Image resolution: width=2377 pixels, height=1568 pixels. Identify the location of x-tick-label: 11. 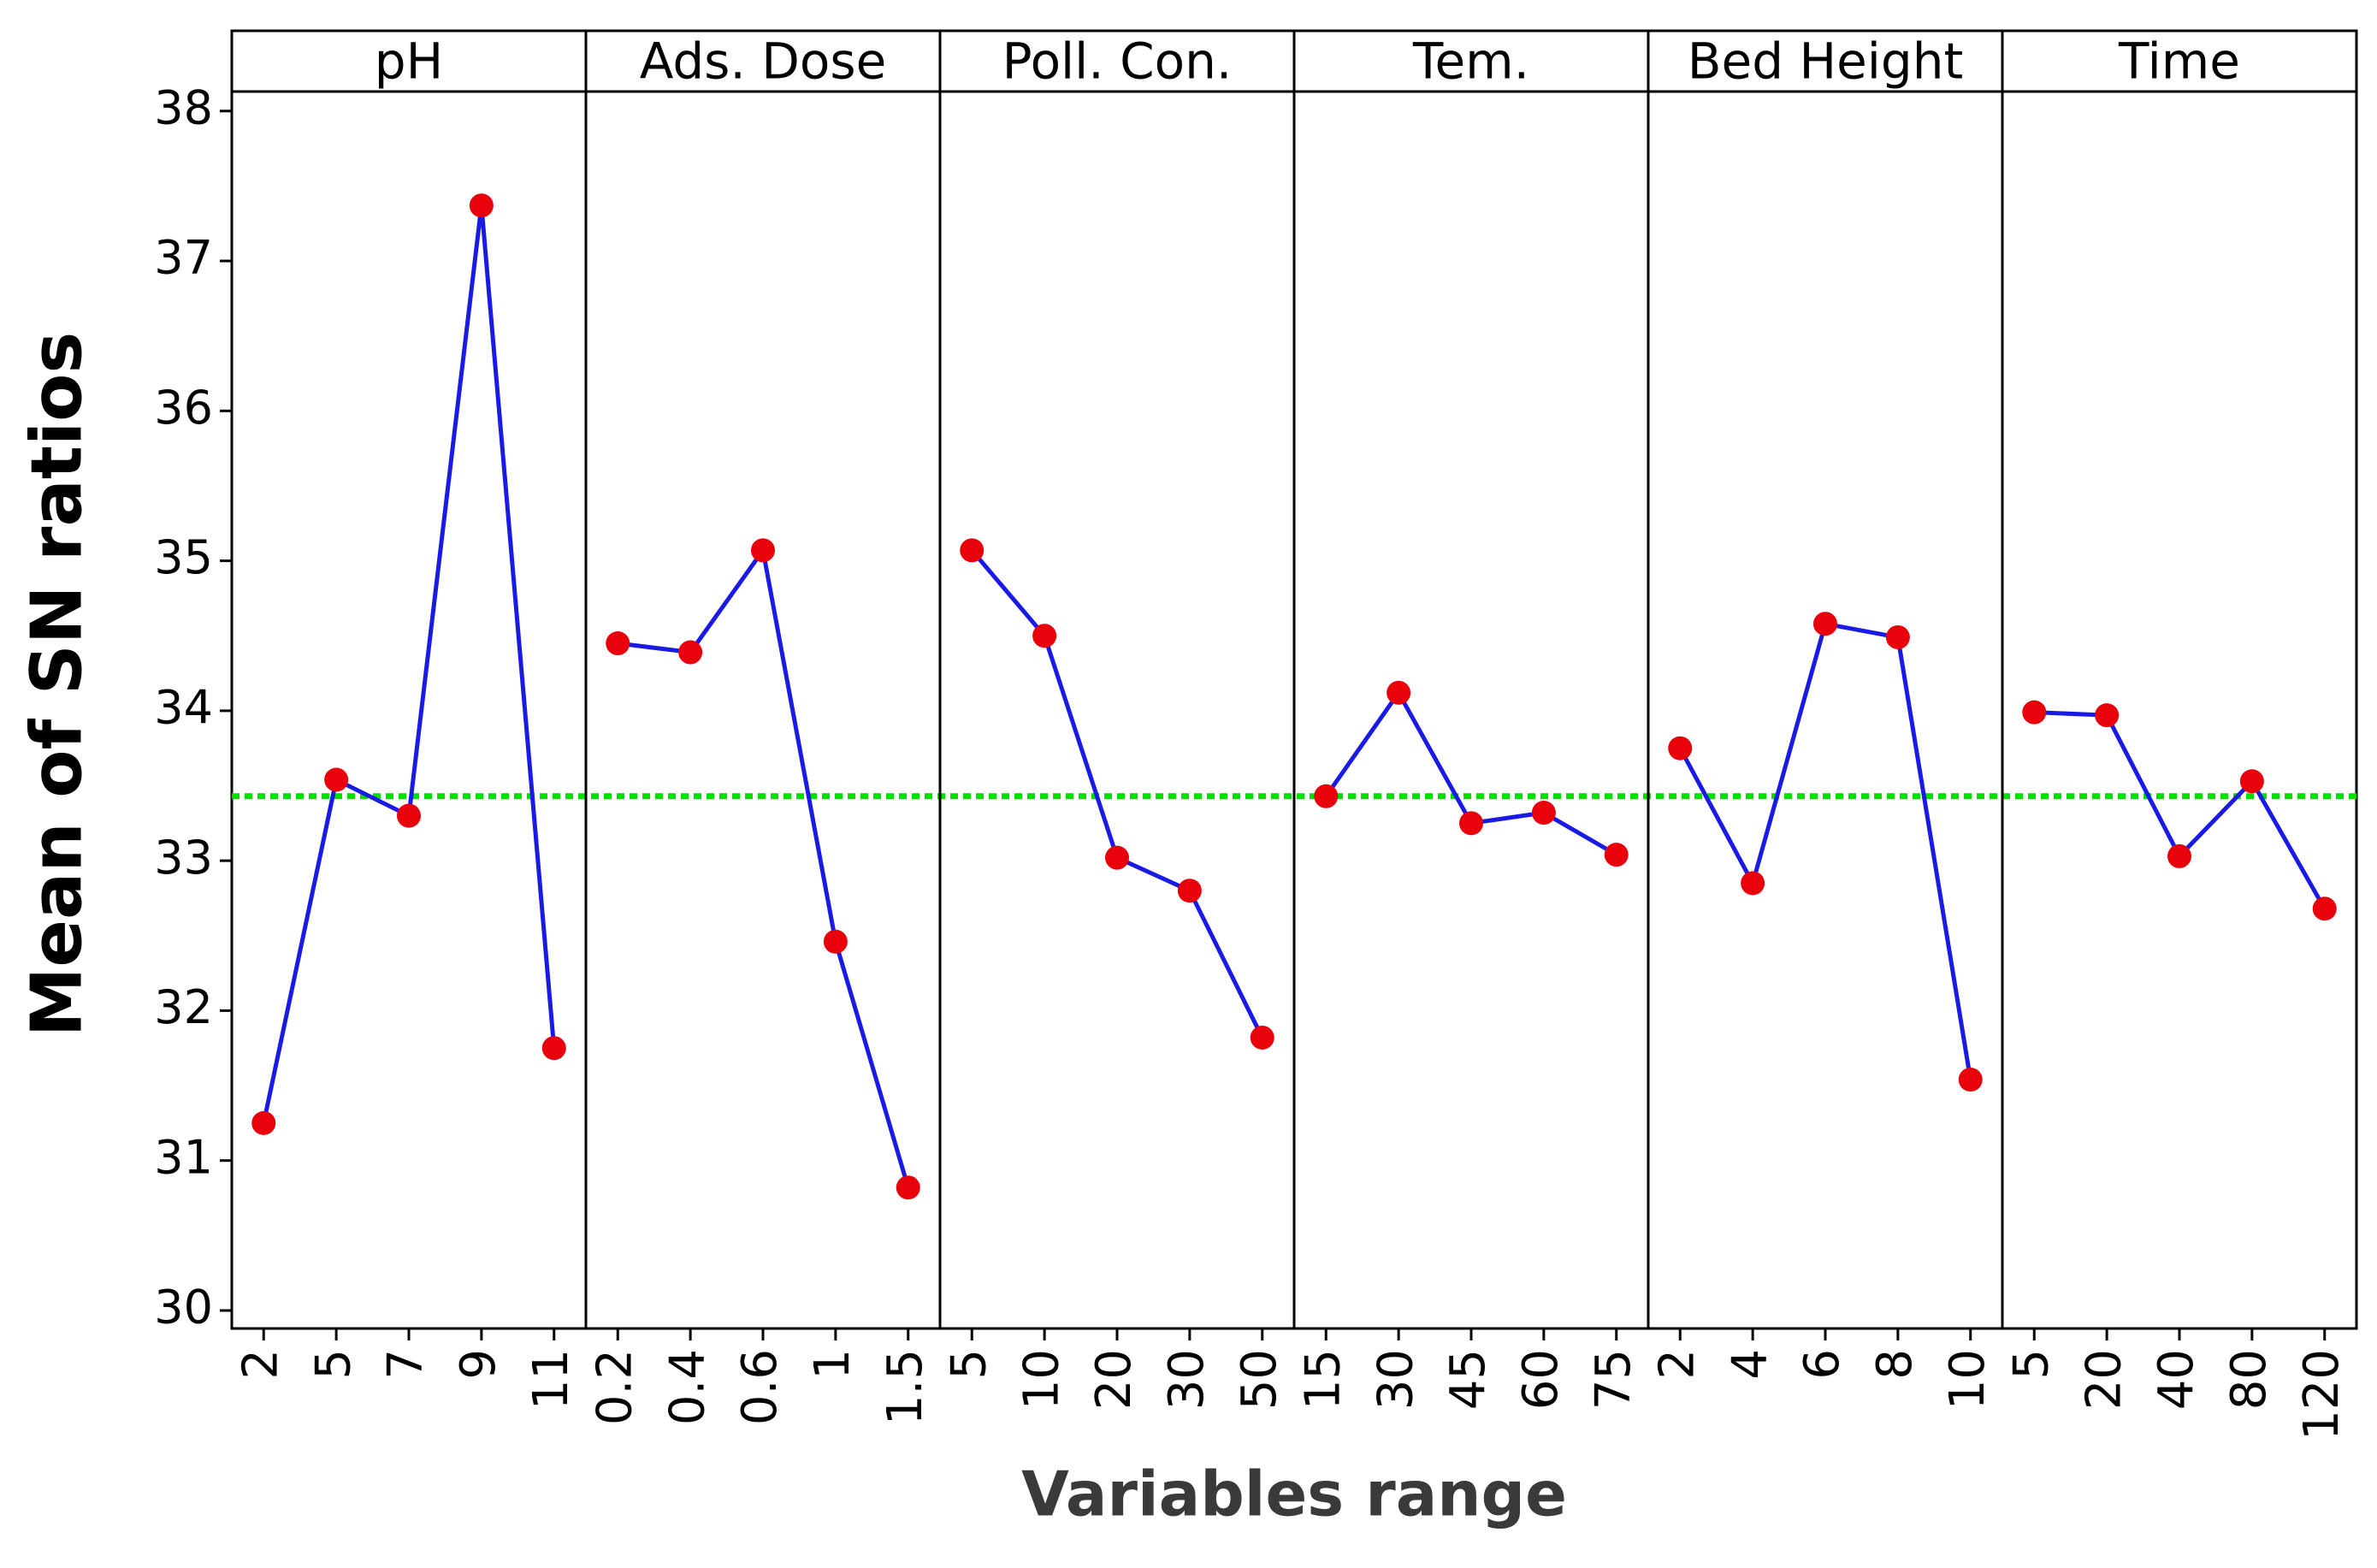
(551, 1379).